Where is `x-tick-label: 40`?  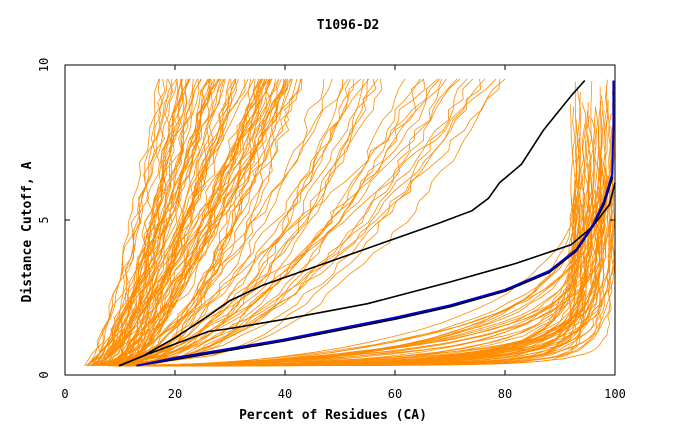
x-tick-label: 40 is located at coordinates (285, 394).